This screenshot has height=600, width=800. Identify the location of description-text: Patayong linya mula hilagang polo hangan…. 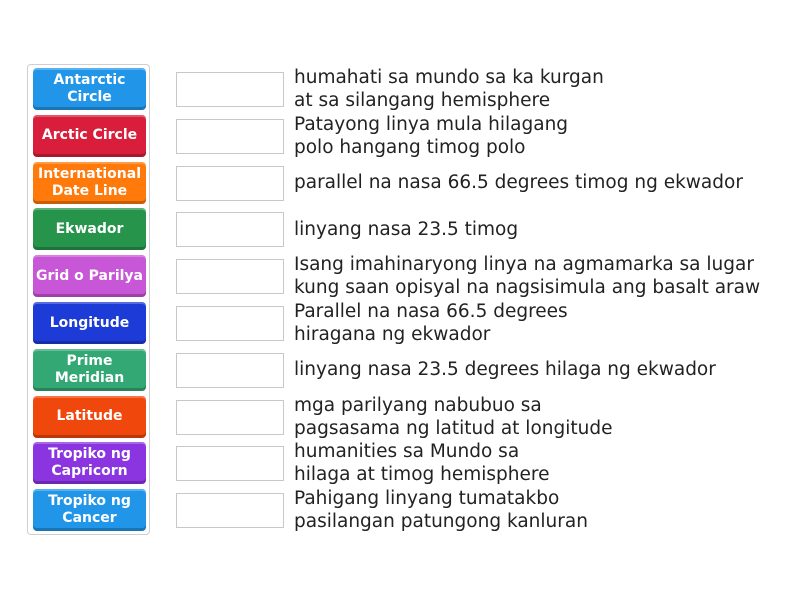
(431, 135).